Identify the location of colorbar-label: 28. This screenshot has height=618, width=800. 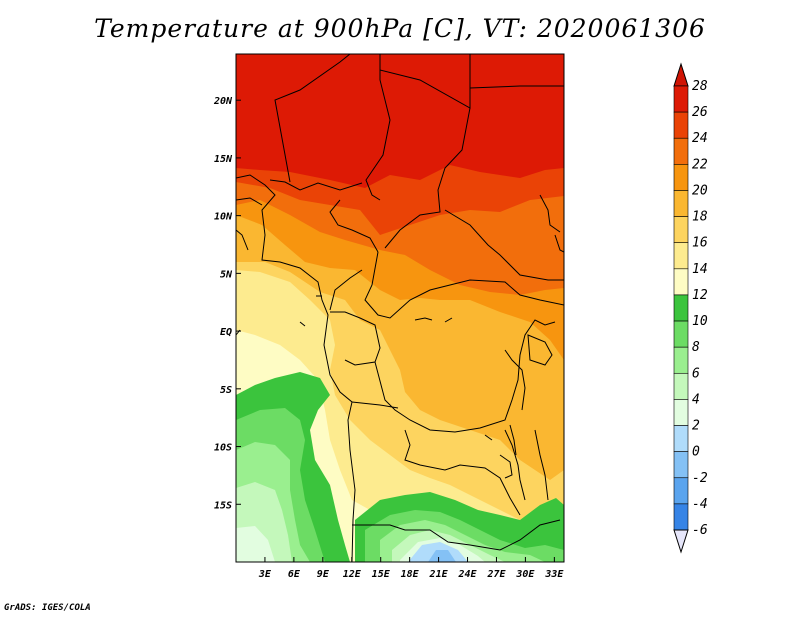
(700, 86).